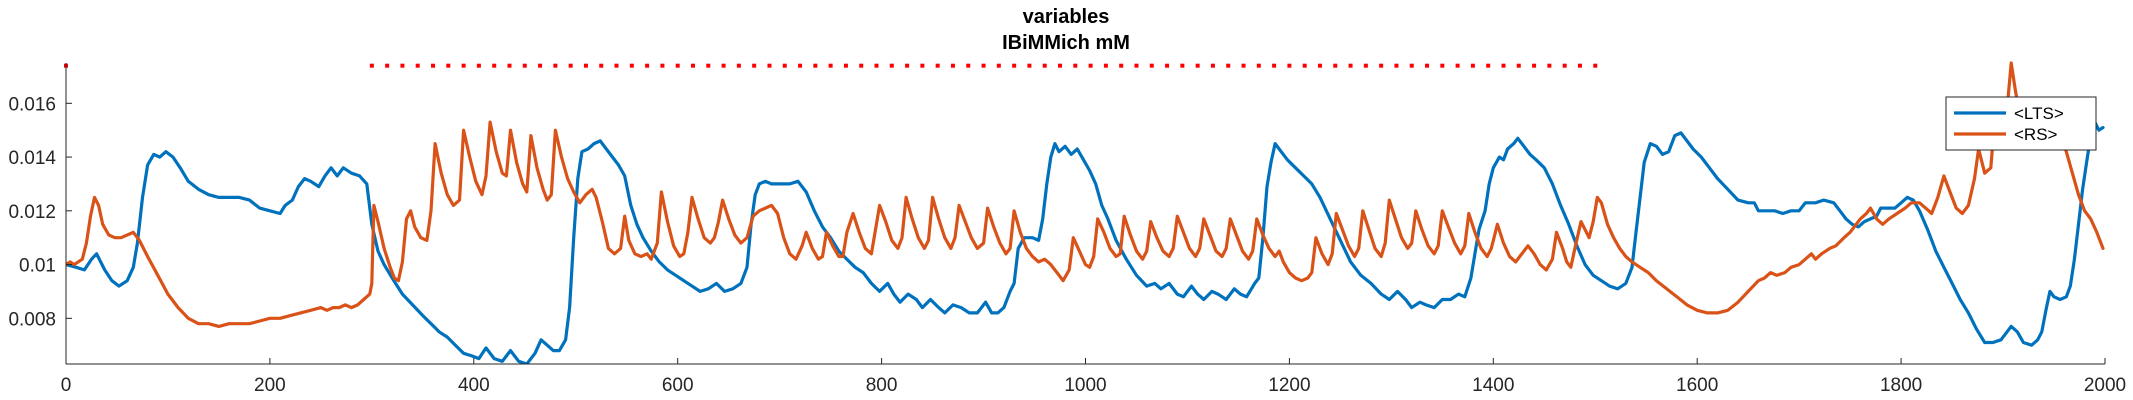  Describe the element at coordinates (1289, 385) in the screenshot. I see `x-tick-label: 1200` at that location.